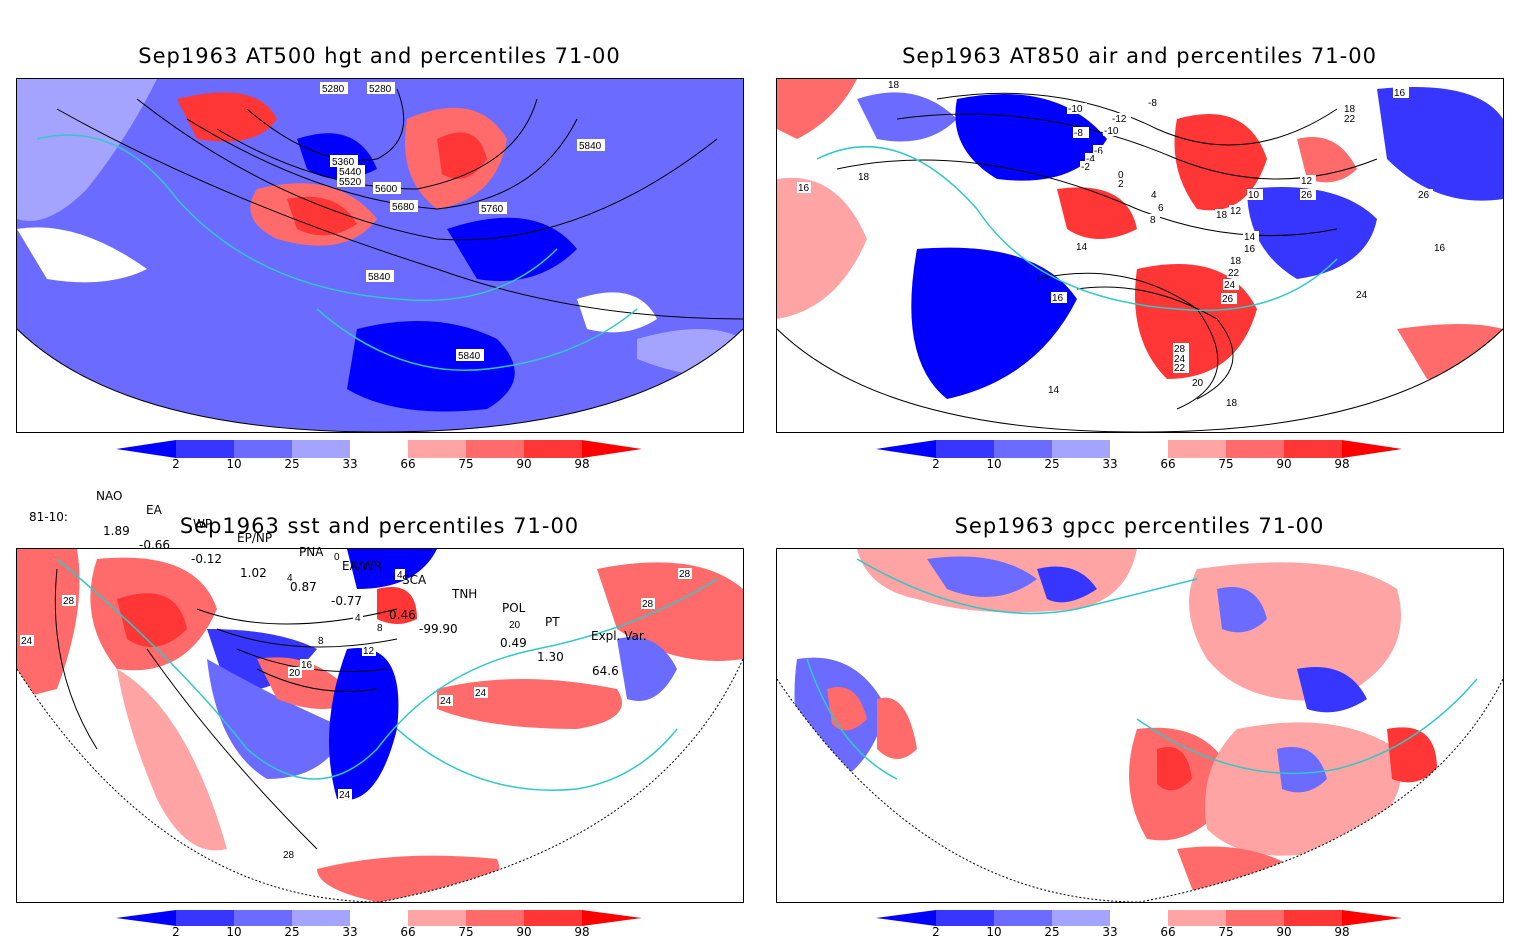  Describe the element at coordinates (1139, 56) in the screenshot. I see `title-top-right: Sep1963 AT850 air and percentiles 71-00` at that location.